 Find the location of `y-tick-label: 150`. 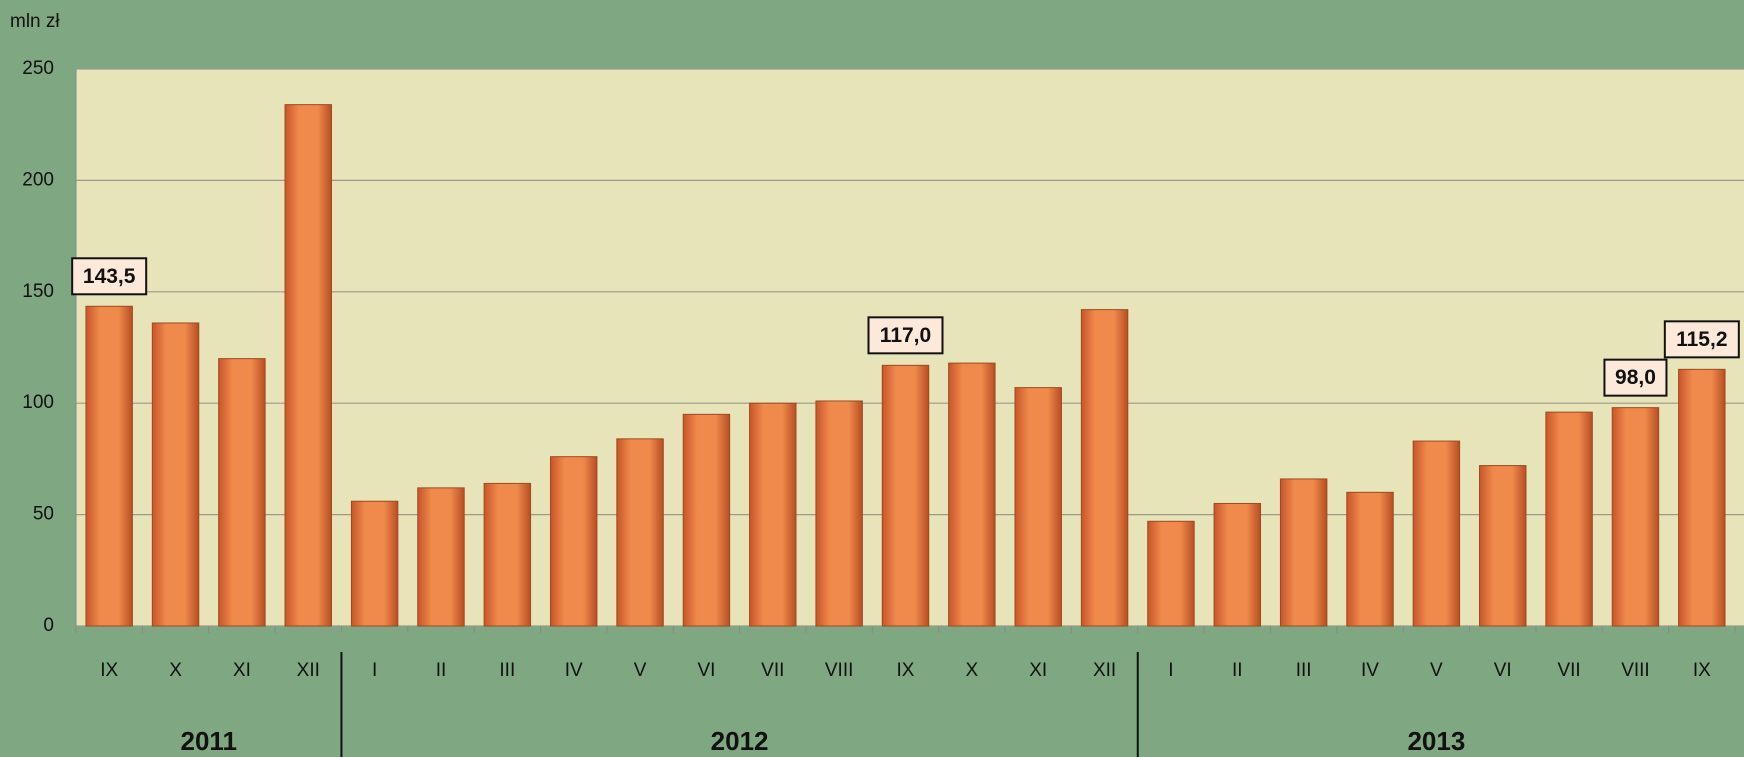

y-tick-label: 150 is located at coordinates (38, 291).